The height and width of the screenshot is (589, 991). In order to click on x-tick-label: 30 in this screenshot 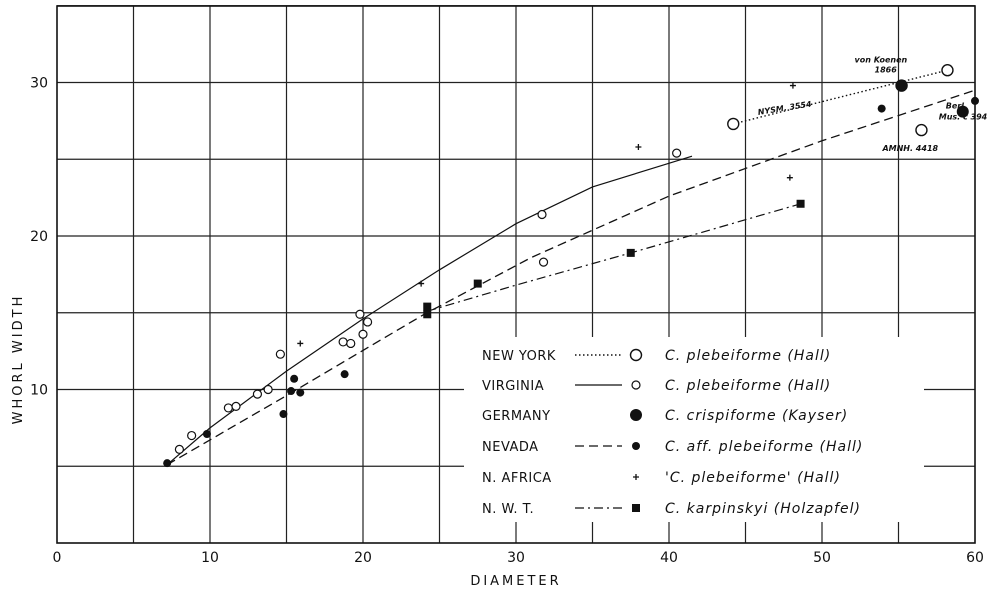, I will do `click(516, 558)`.